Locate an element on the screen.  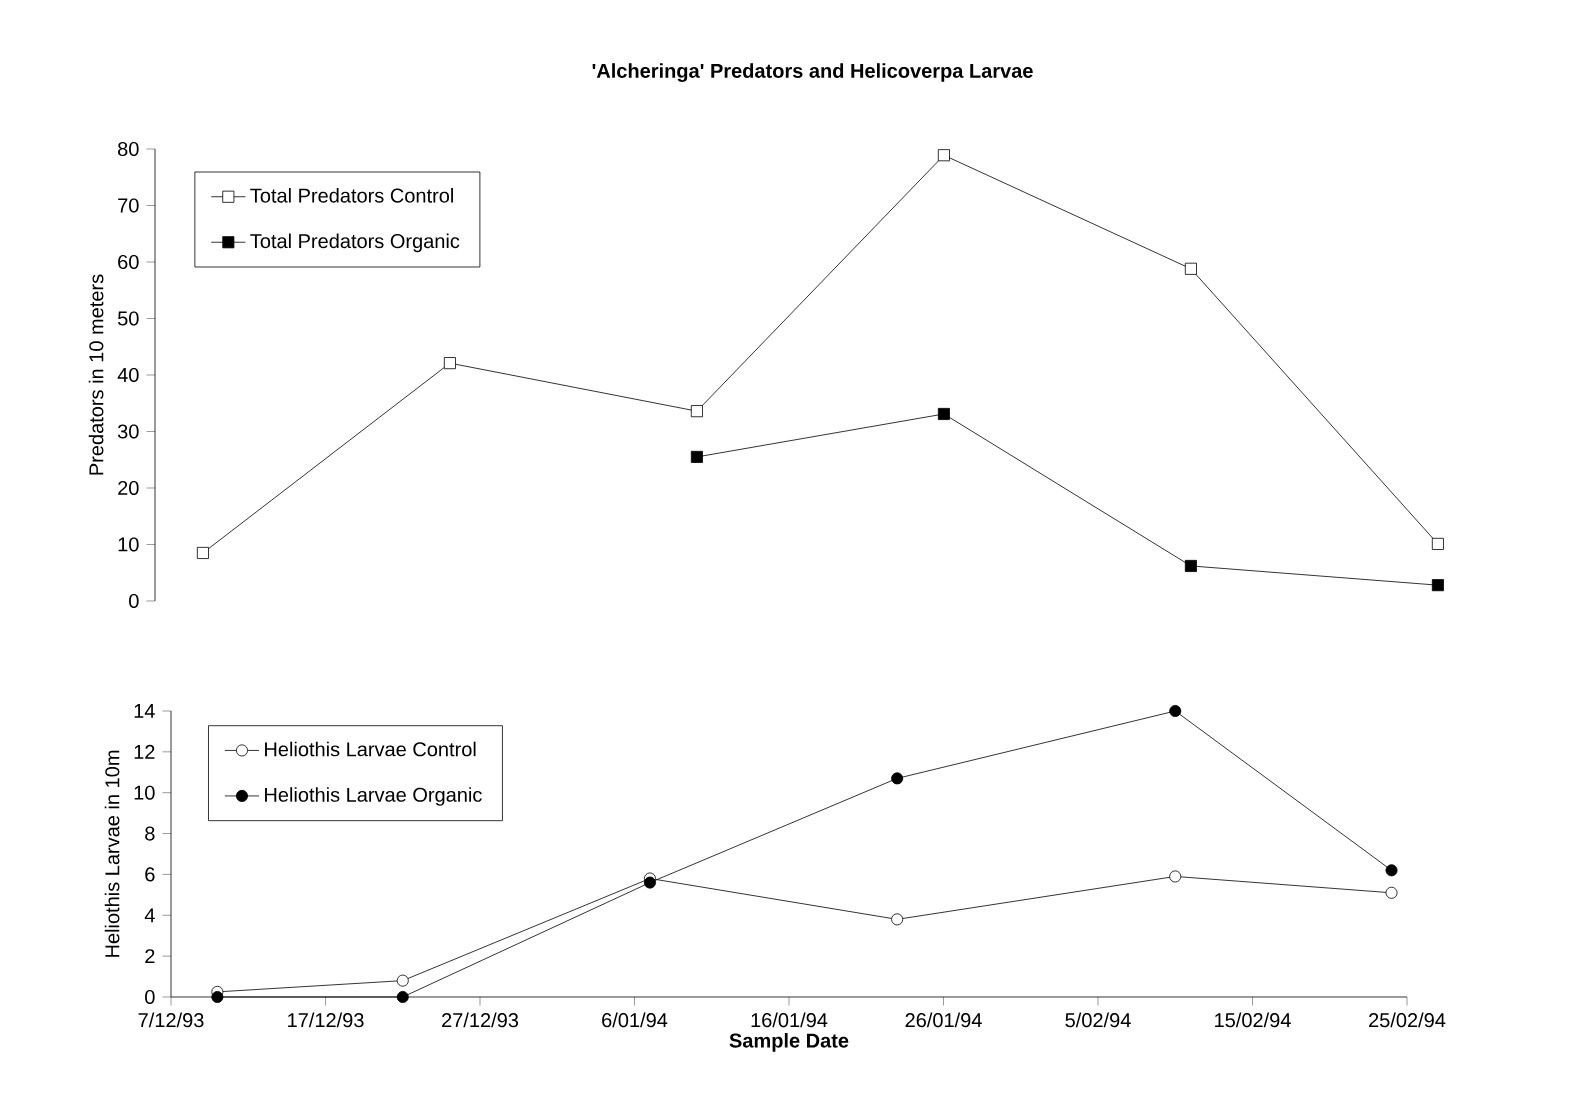
y-tick-label: 14 is located at coordinates (144, 711).